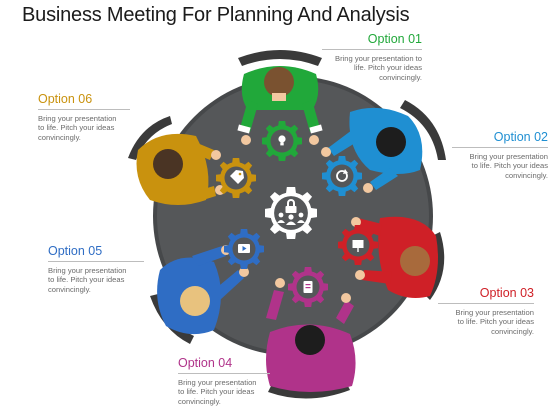 The image size is (560, 420). What do you see at coordinates (500, 147) in the screenshot?
I see `option-02-divider` at bounding box center [500, 147].